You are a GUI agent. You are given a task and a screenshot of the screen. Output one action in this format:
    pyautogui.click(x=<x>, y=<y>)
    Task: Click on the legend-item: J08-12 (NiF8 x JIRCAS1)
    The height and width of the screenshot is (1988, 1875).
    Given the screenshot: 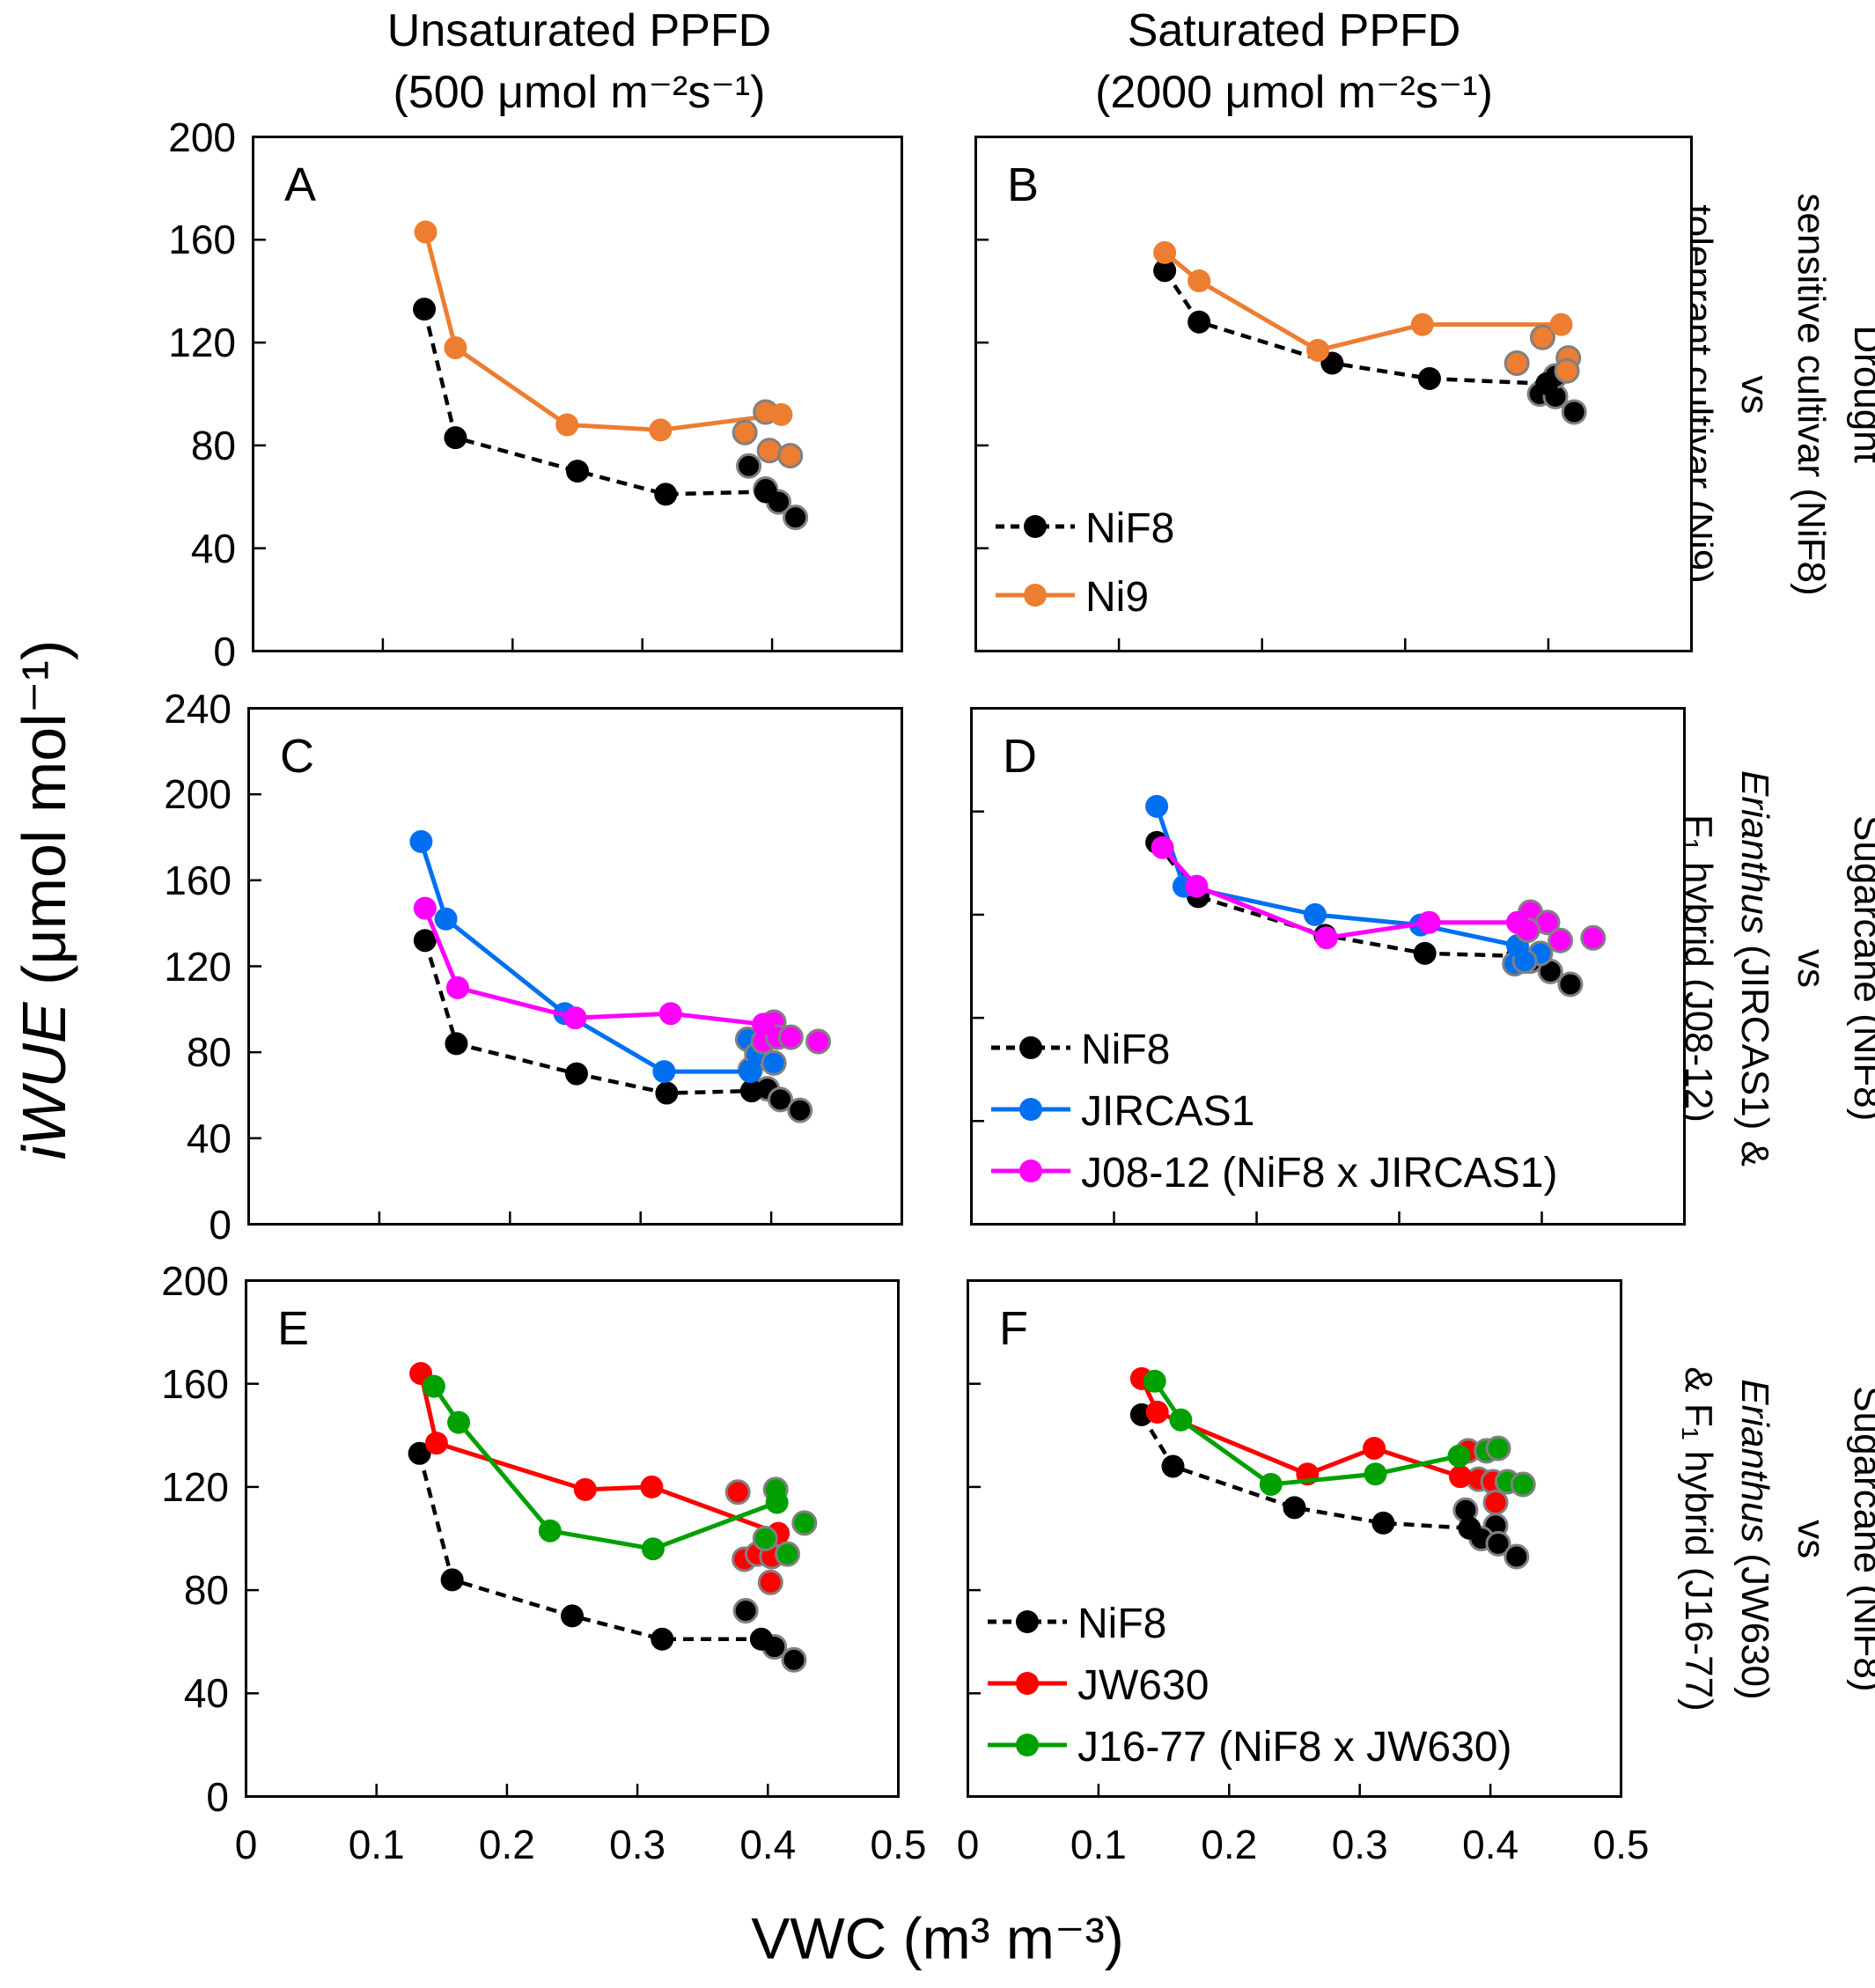 What is the action you would take?
    pyautogui.click(x=1274, y=1171)
    